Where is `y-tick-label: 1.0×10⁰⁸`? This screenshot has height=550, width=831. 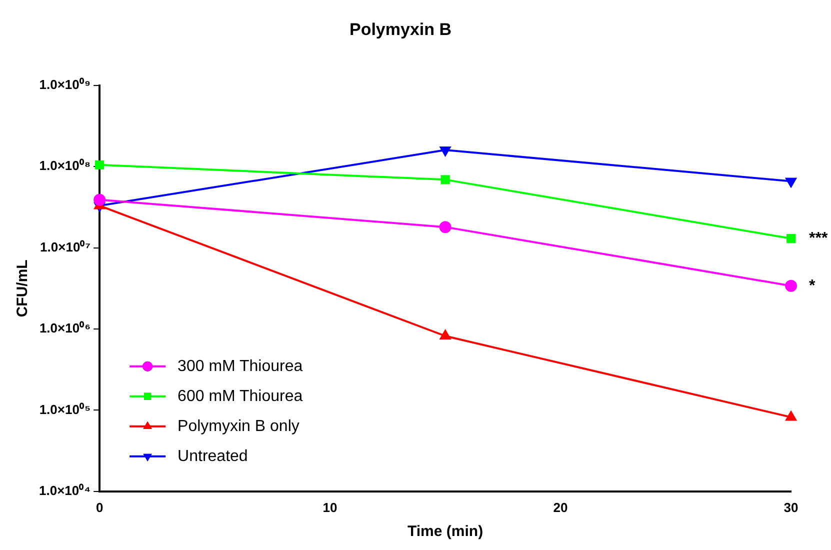
y-tick-label: 1.0×10⁰⁸ is located at coordinates (65, 166).